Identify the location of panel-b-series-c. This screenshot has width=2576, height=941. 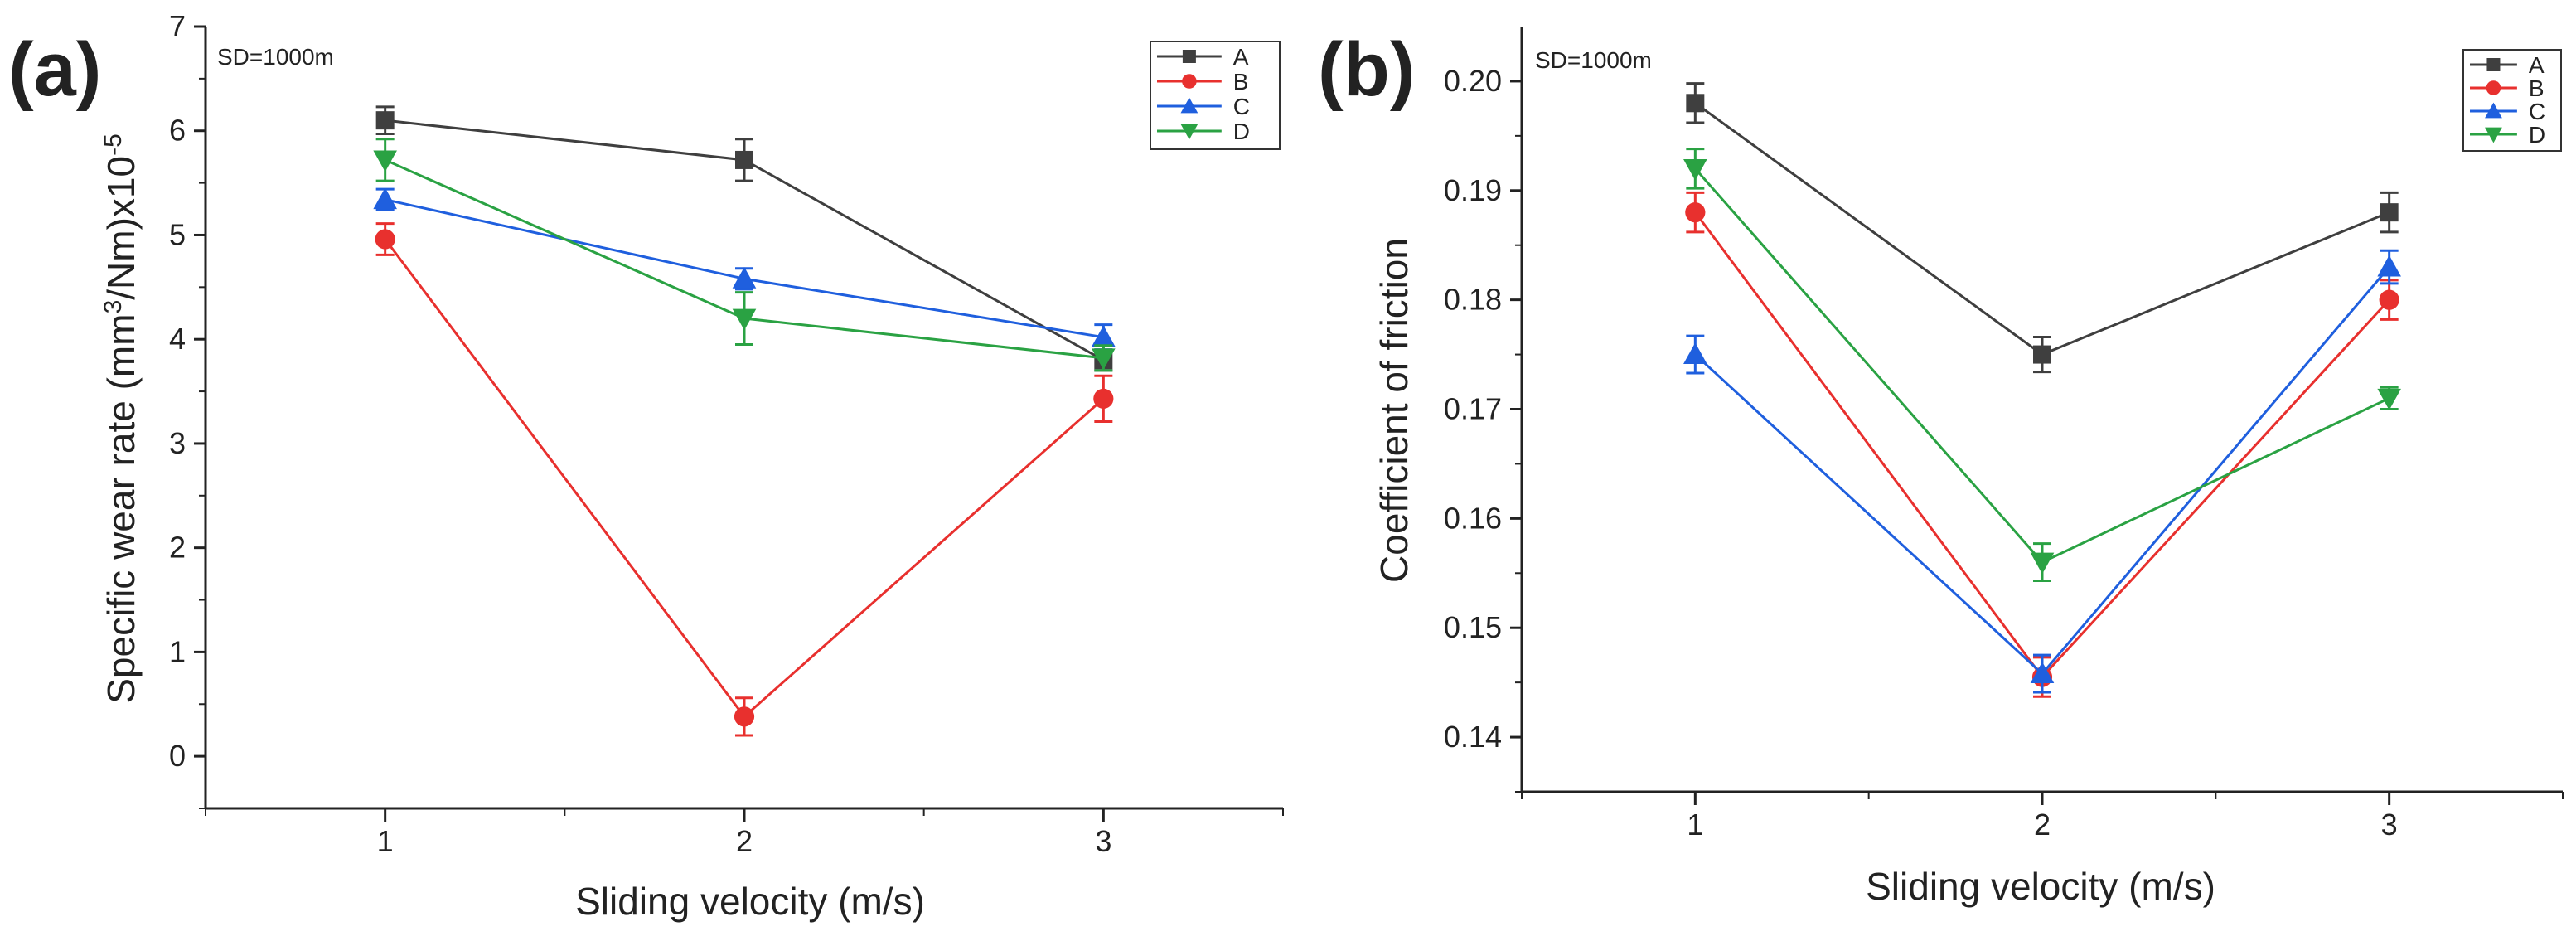
(2042, 471).